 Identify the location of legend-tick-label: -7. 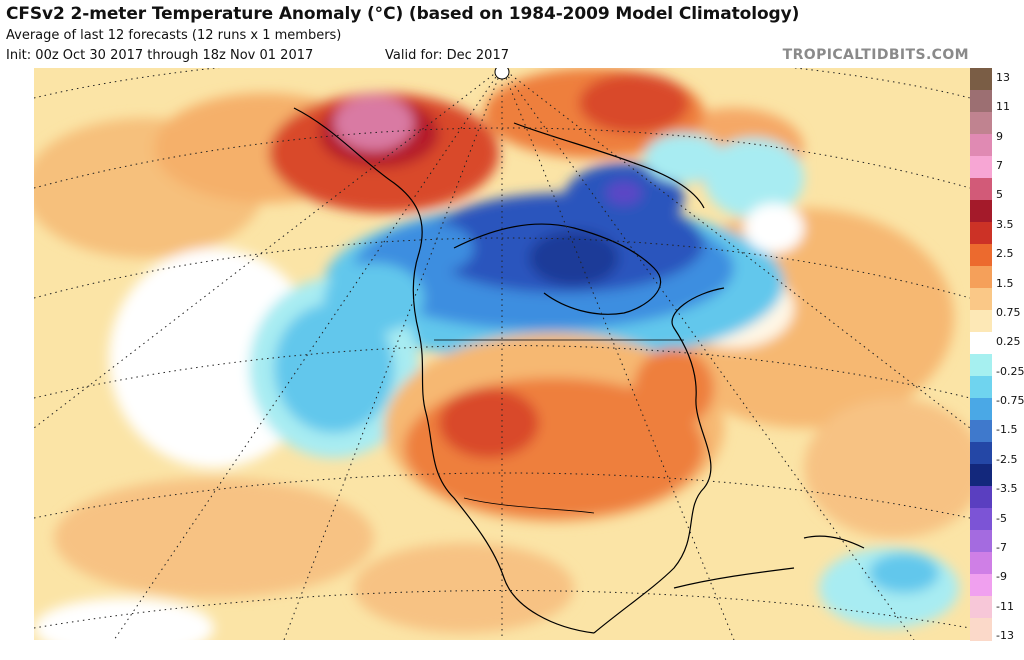
(1001, 547).